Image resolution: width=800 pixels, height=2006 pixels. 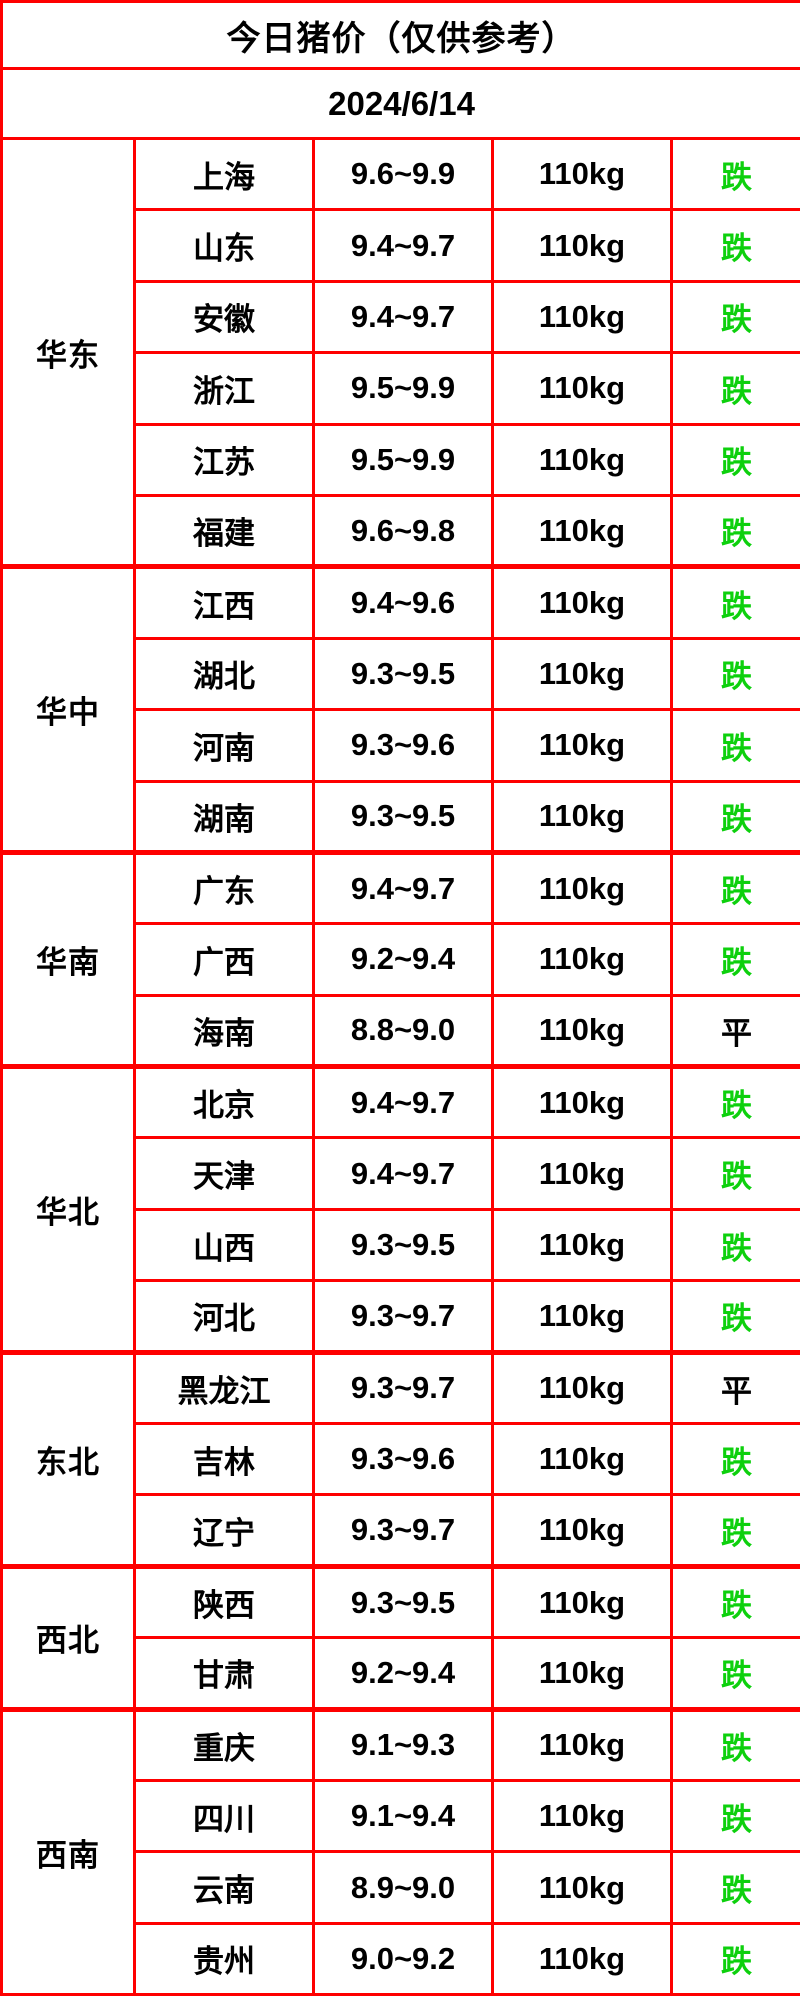 What do you see at coordinates (68, 1851) in the screenshot?
I see `region-cell: 西南` at bounding box center [68, 1851].